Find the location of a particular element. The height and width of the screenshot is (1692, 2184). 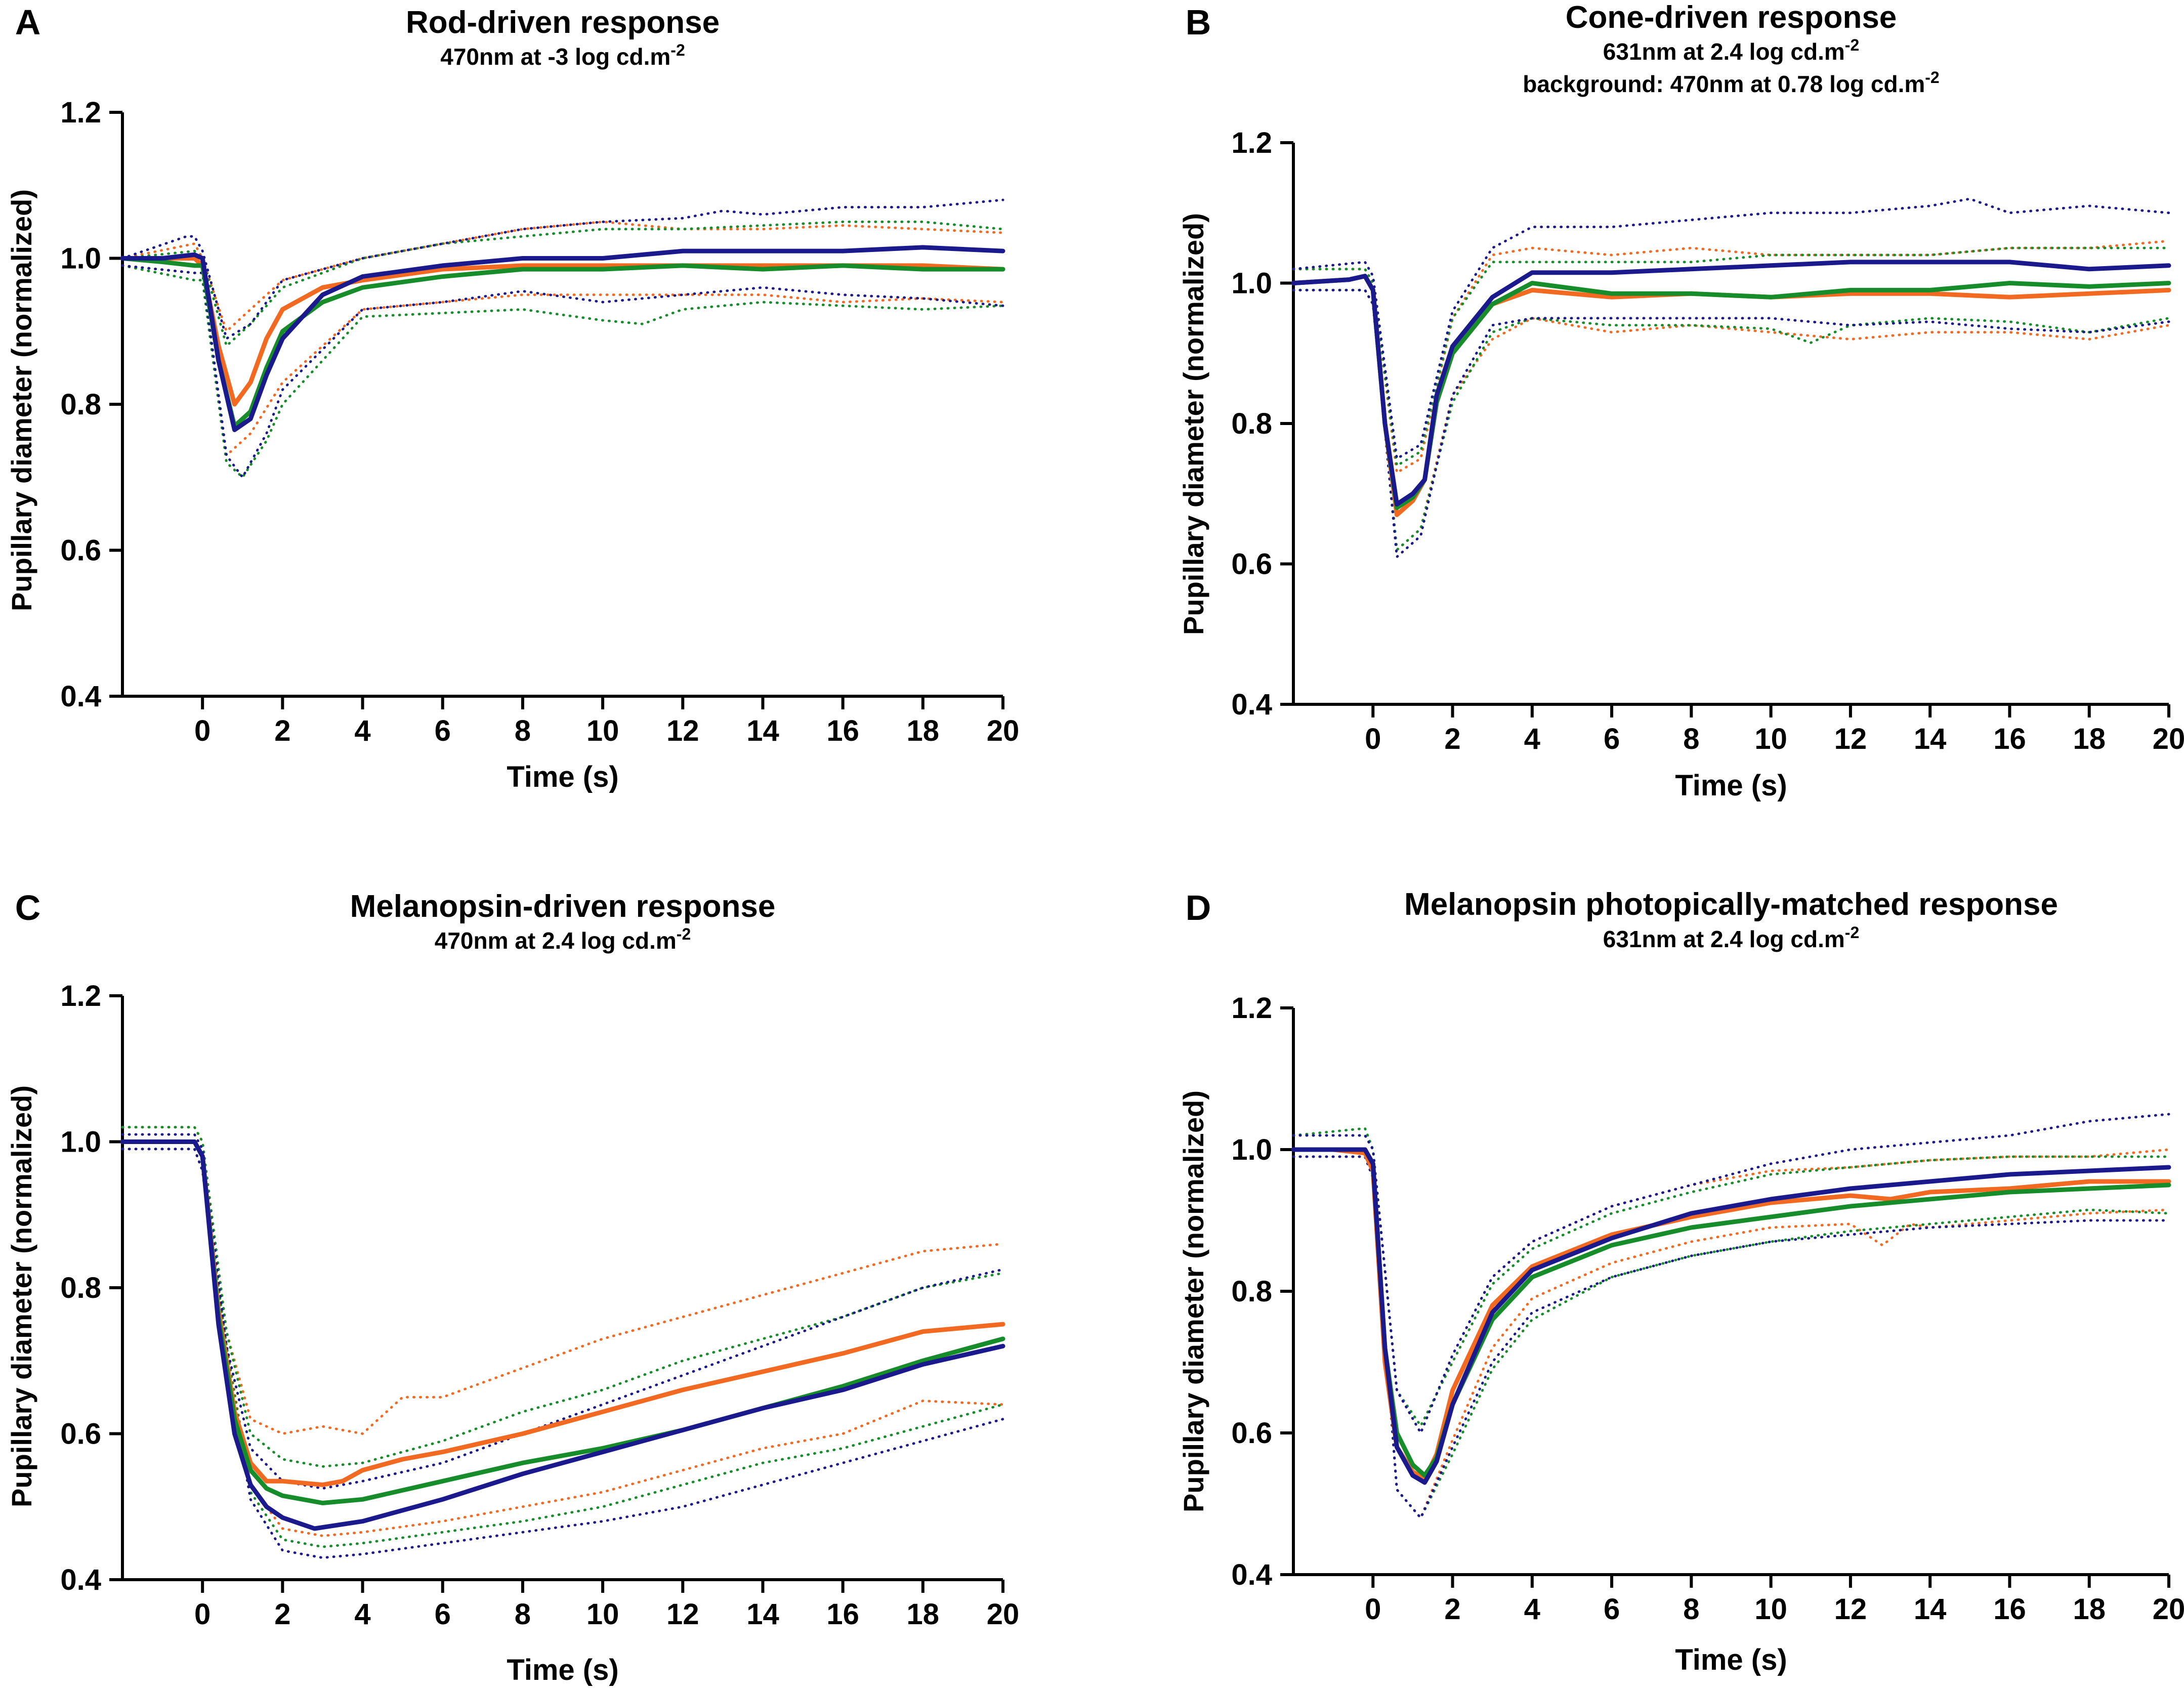

panel-label: C is located at coordinates (28, 907).